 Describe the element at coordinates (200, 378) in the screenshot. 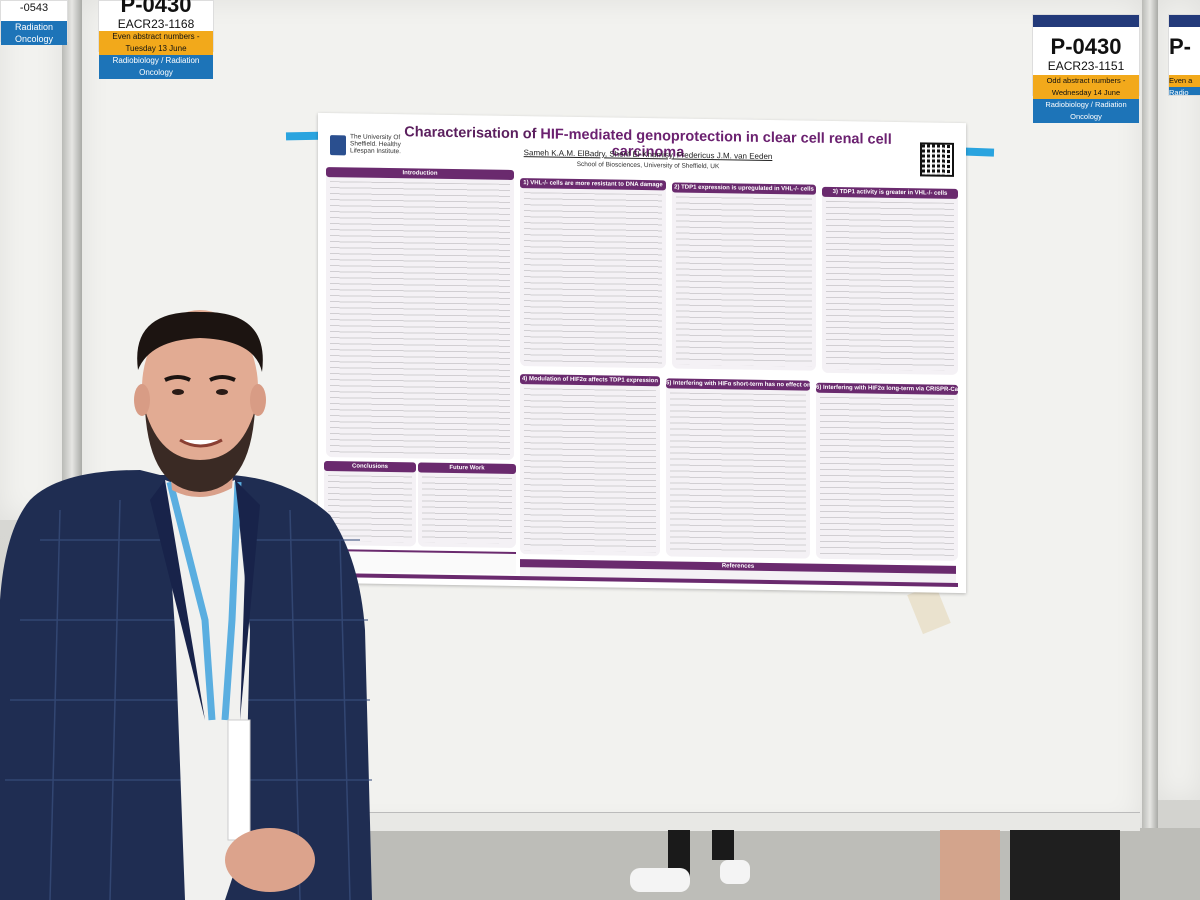

I see `eyebrows` at that location.